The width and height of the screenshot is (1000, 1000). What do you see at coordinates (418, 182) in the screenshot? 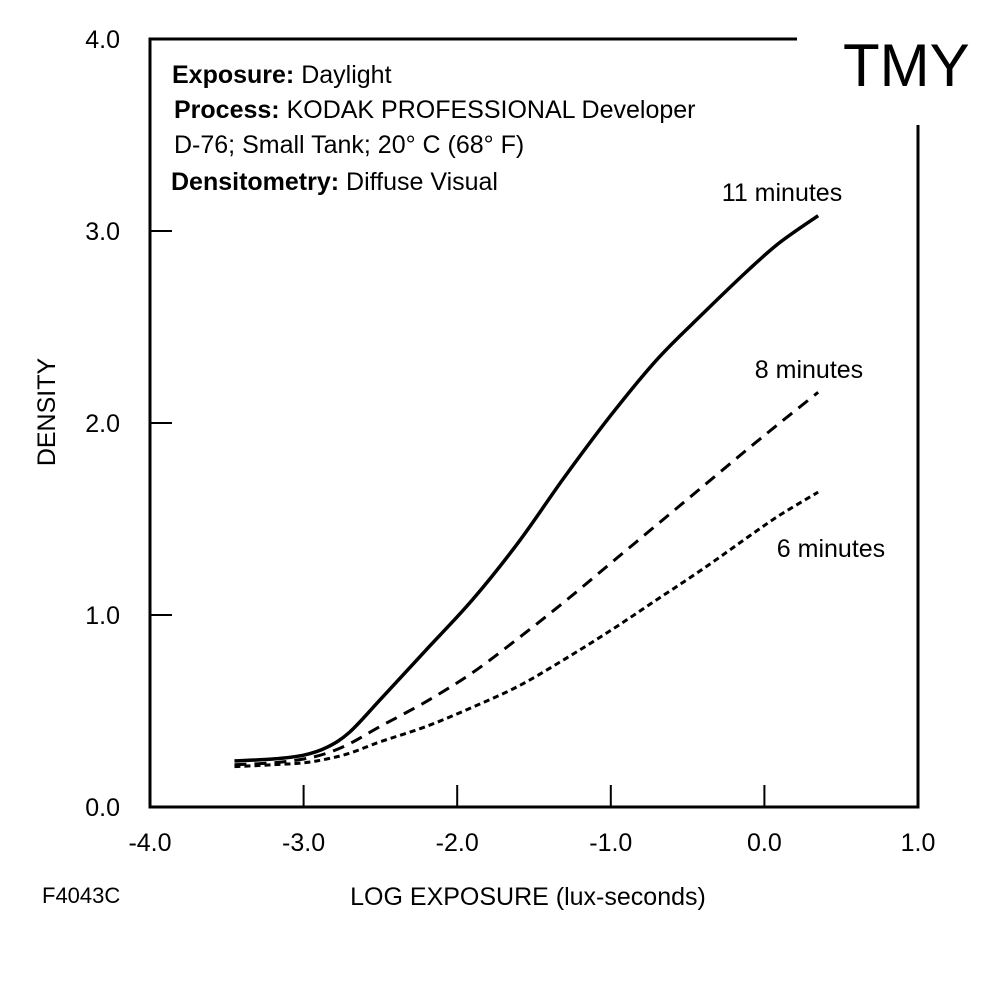
I see `info-value: Diffuse Visual` at bounding box center [418, 182].